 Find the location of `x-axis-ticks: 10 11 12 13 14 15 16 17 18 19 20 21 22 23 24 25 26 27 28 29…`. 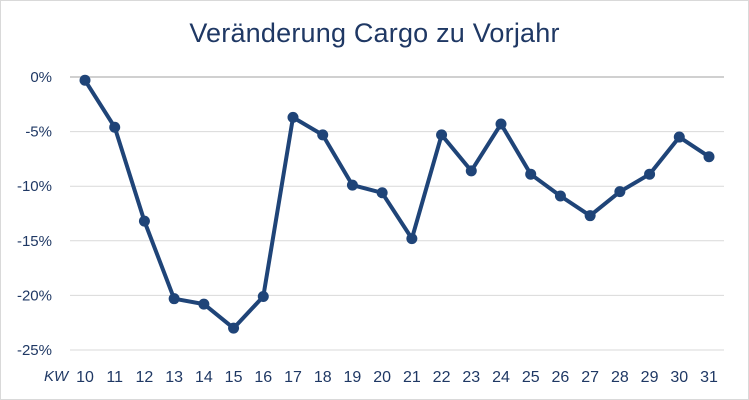

x-axis-ticks: 10 11 12 13 14 15 16 17 18 19 20 21 22 23 24 25 26 27 28 29… is located at coordinates (397, 377).